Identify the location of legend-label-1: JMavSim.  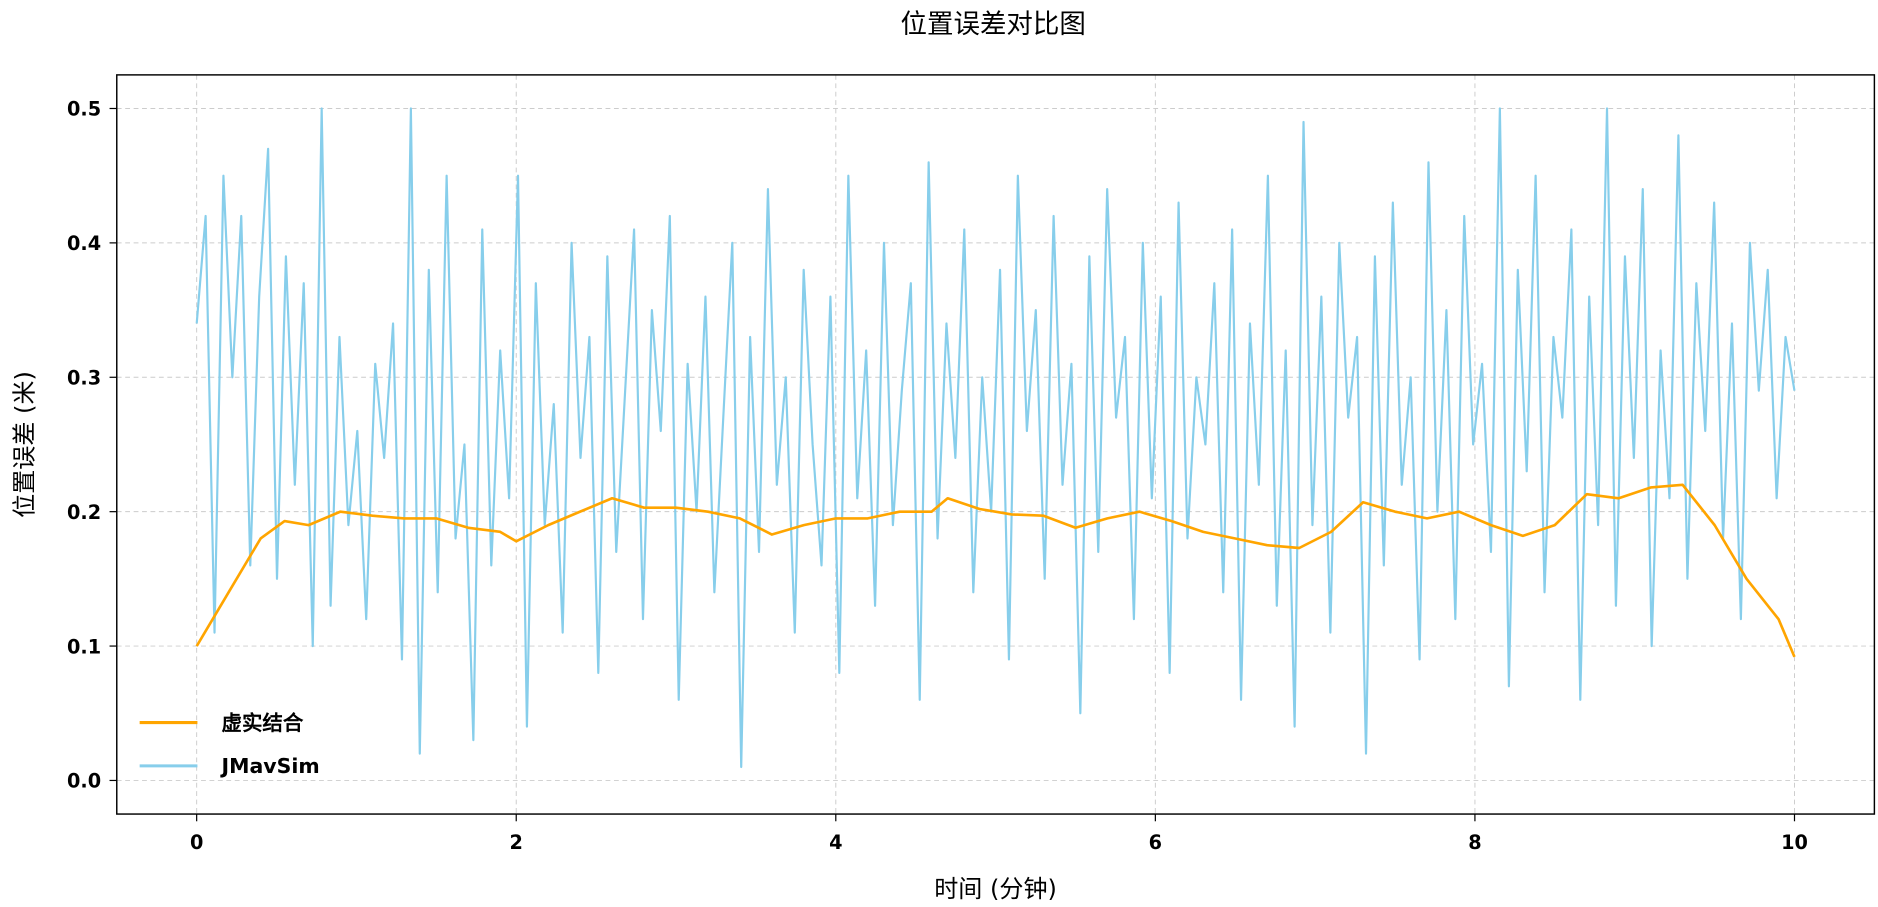
(270, 766).